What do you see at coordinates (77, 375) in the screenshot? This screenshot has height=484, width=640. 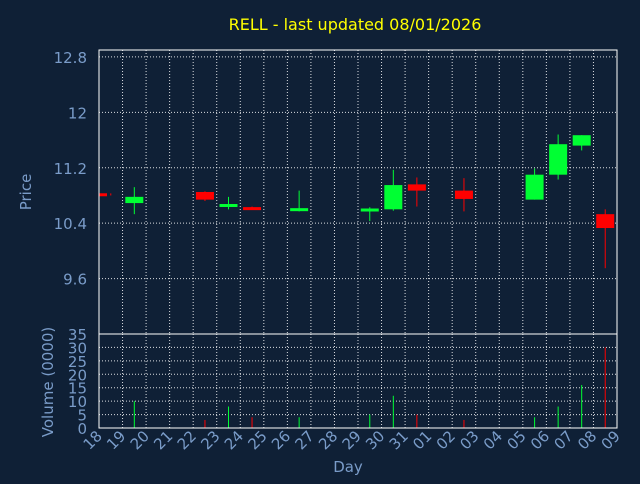 I see `volume-tick-label: 20` at bounding box center [77, 375].